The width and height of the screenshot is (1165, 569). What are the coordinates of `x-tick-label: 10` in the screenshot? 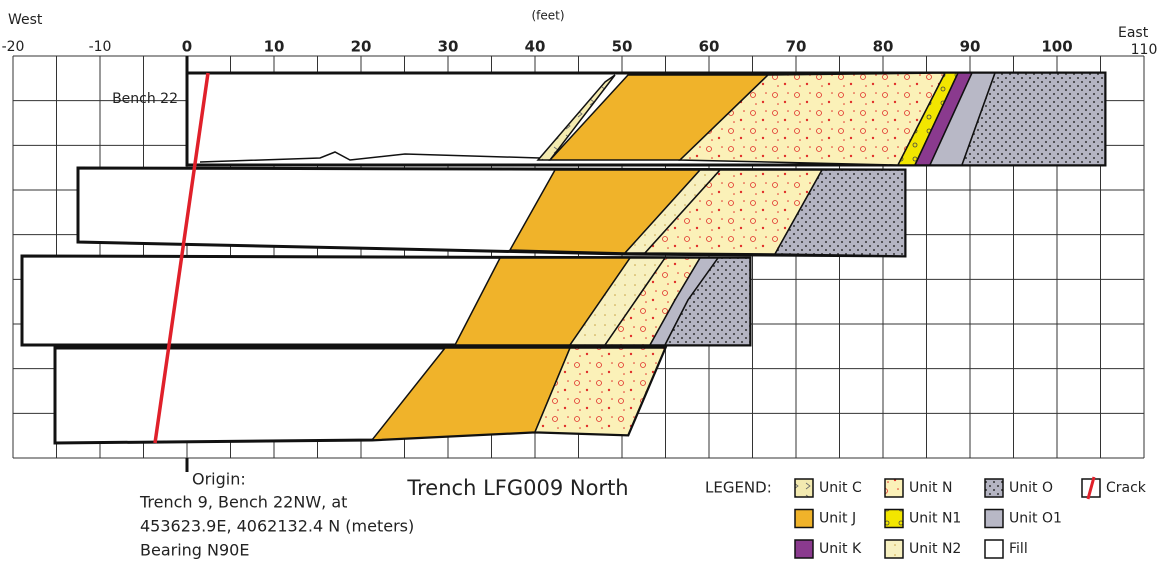 It's located at (274, 47).